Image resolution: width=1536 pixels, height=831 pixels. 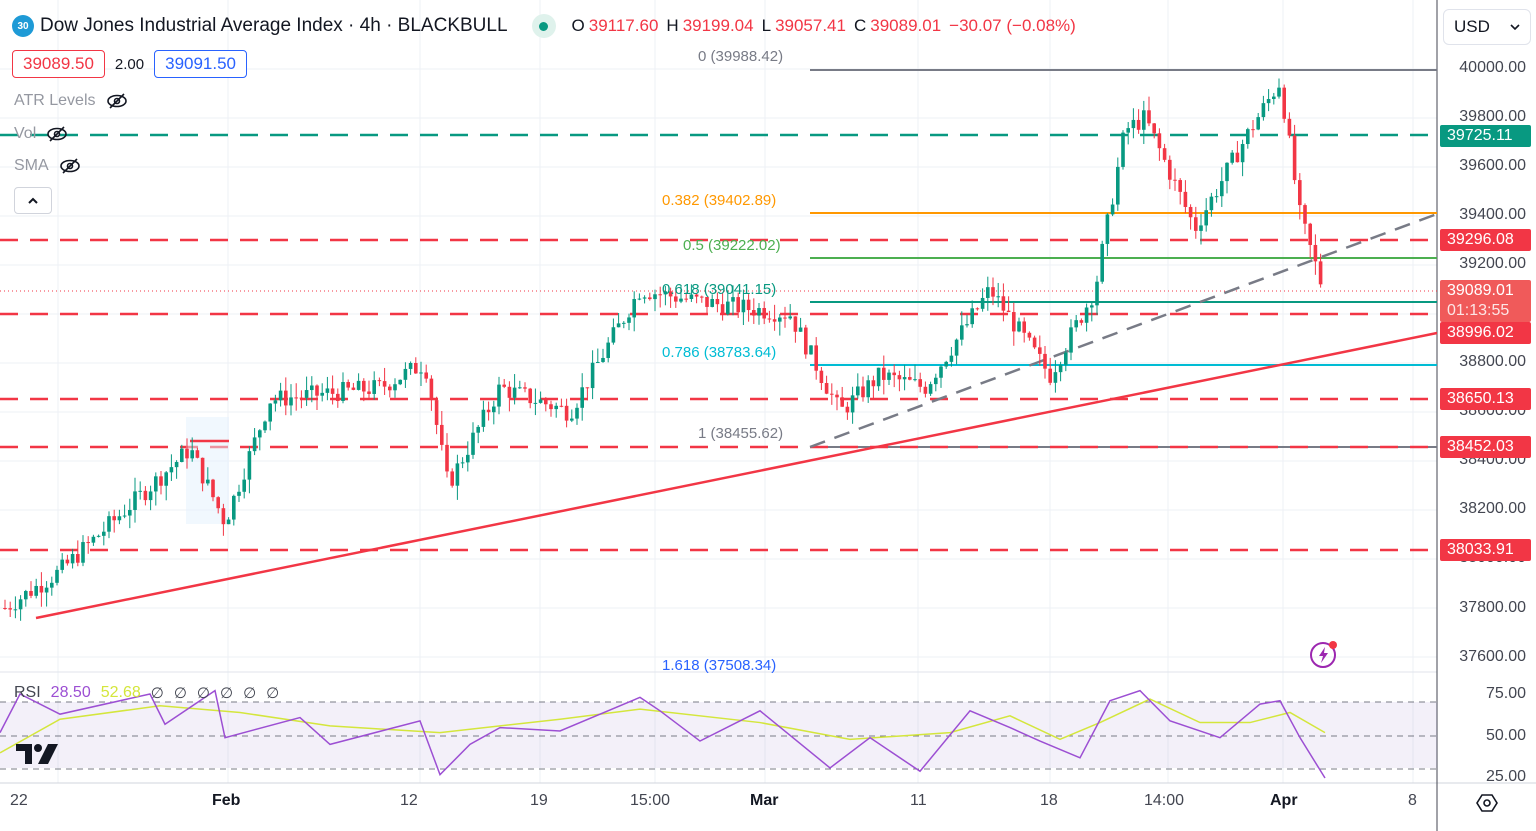 I want to click on level-tag: 38650.13, so click(x=1485, y=399).